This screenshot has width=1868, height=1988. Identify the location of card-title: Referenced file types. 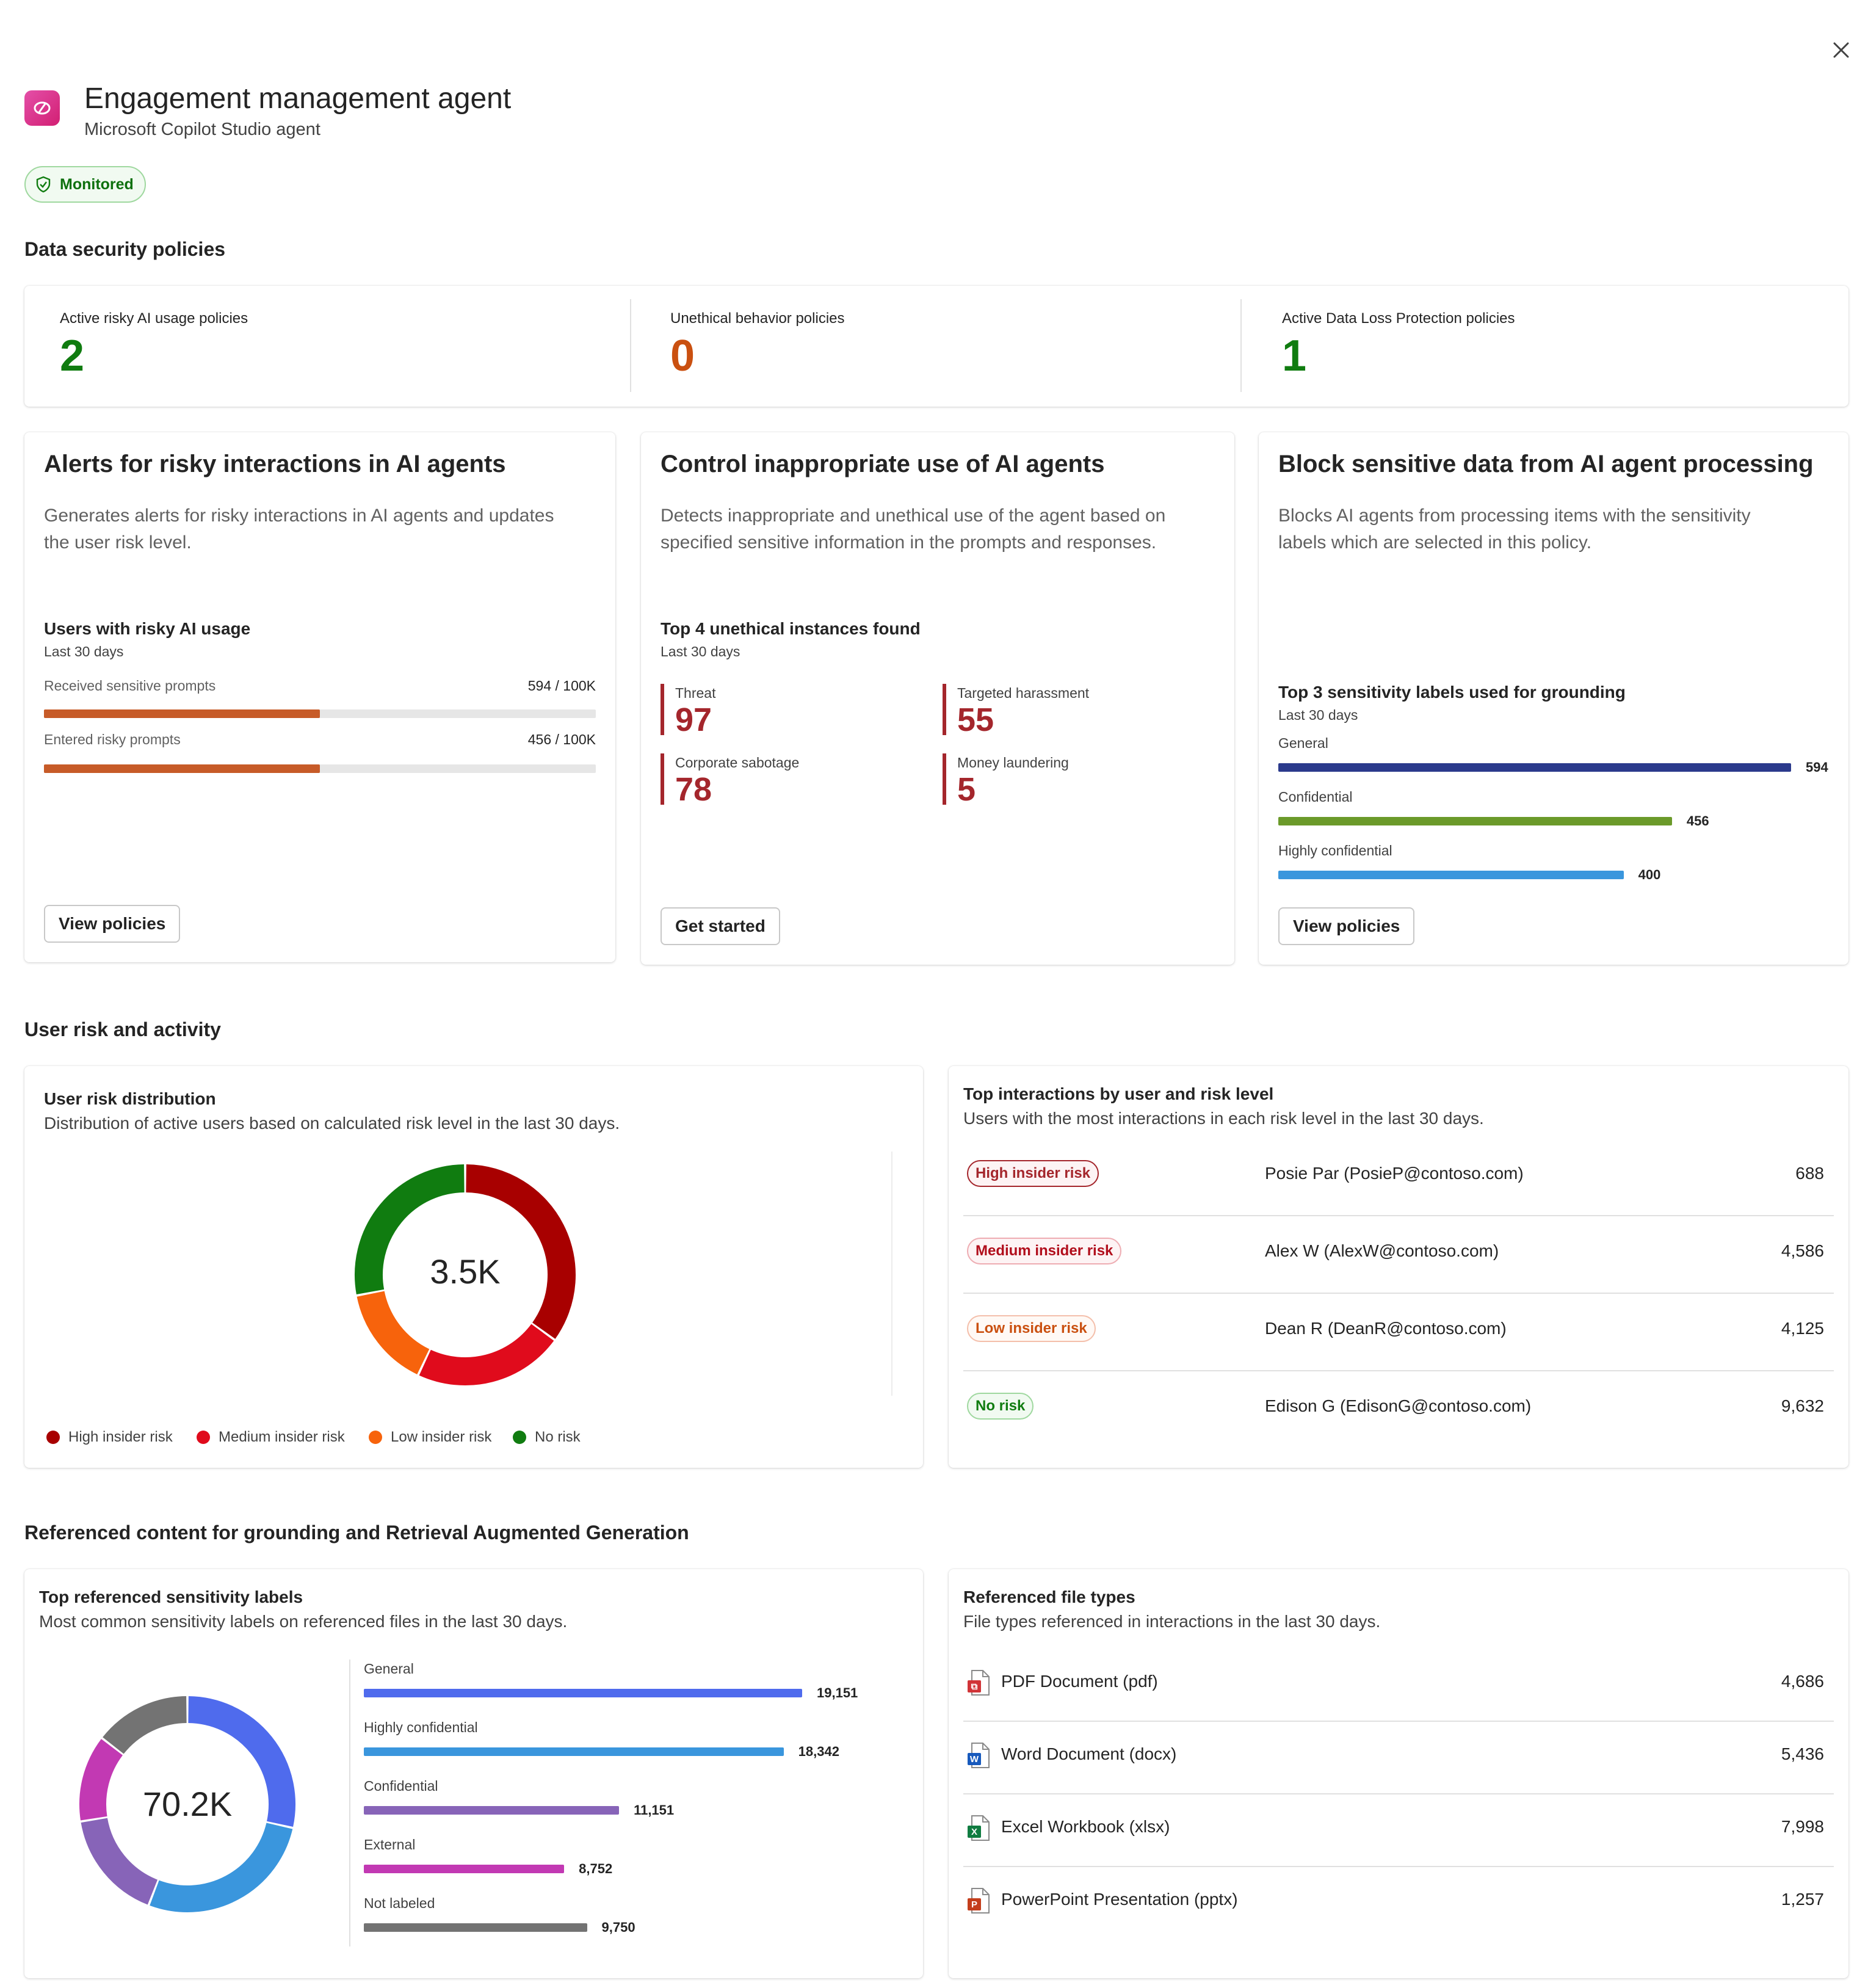
(1049, 1596).